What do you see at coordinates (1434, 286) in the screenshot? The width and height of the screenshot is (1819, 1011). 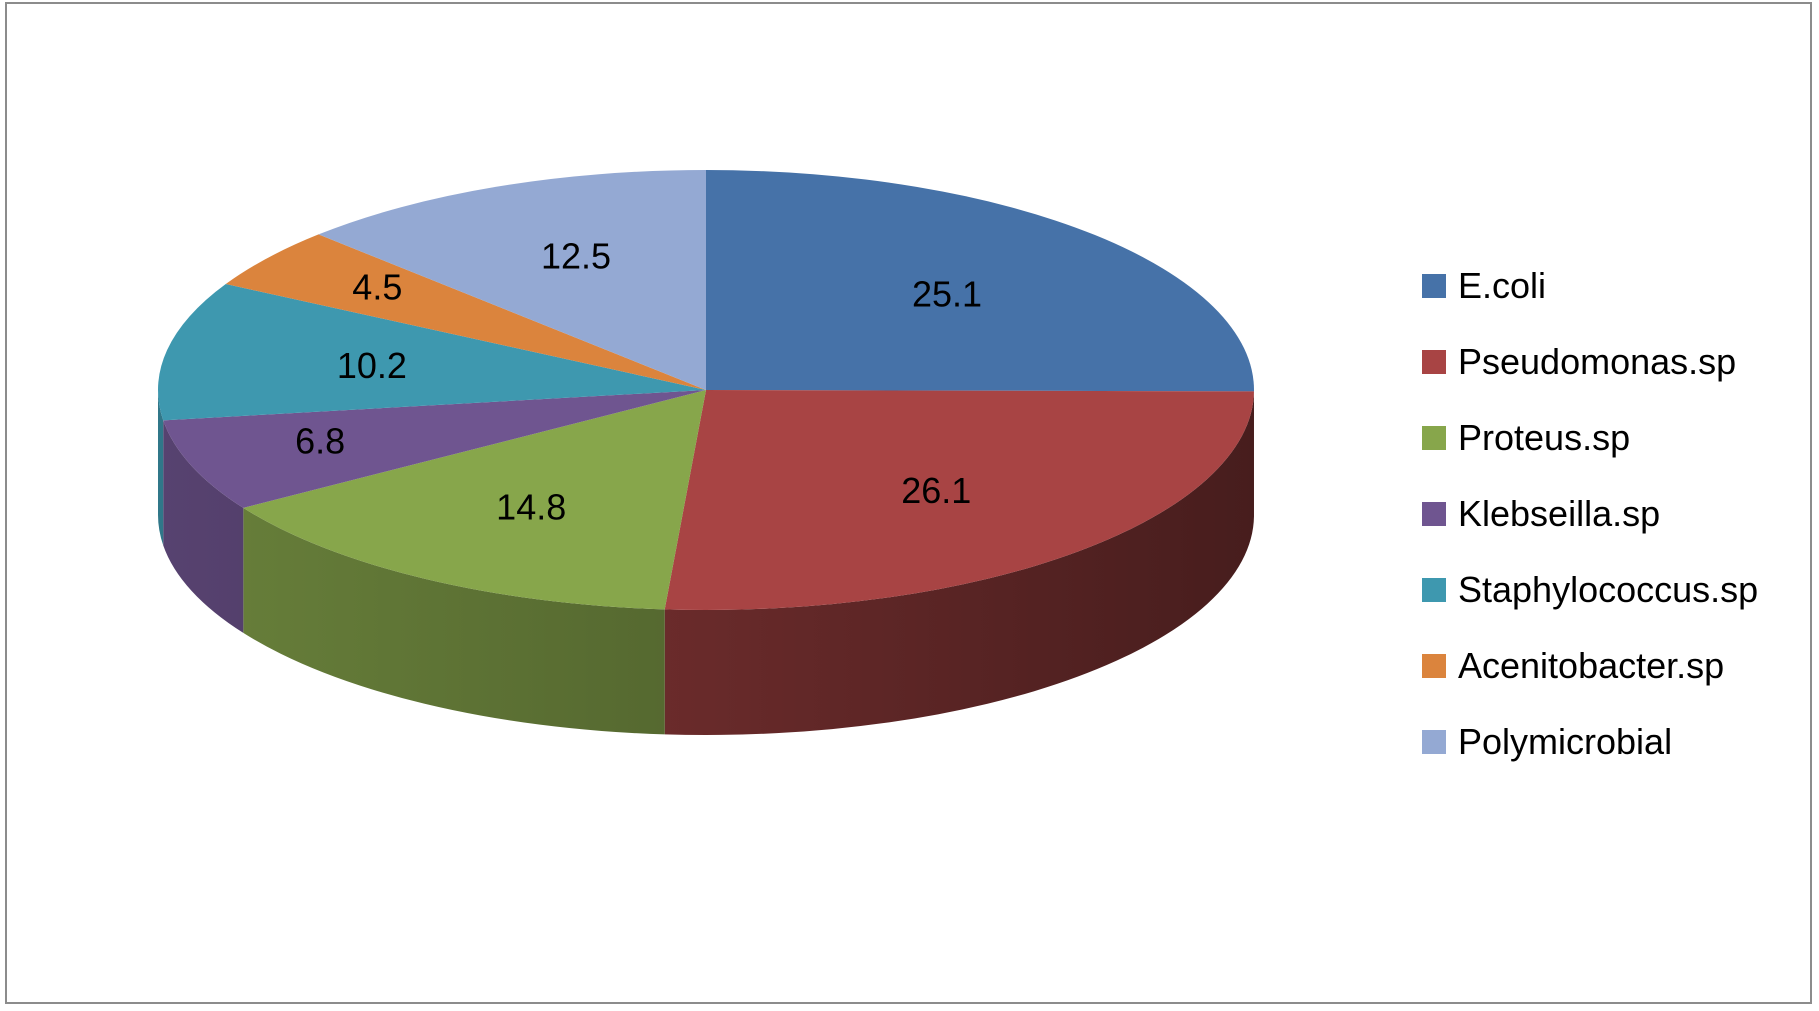 I see `legend-swatch-e-coli` at bounding box center [1434, 286].